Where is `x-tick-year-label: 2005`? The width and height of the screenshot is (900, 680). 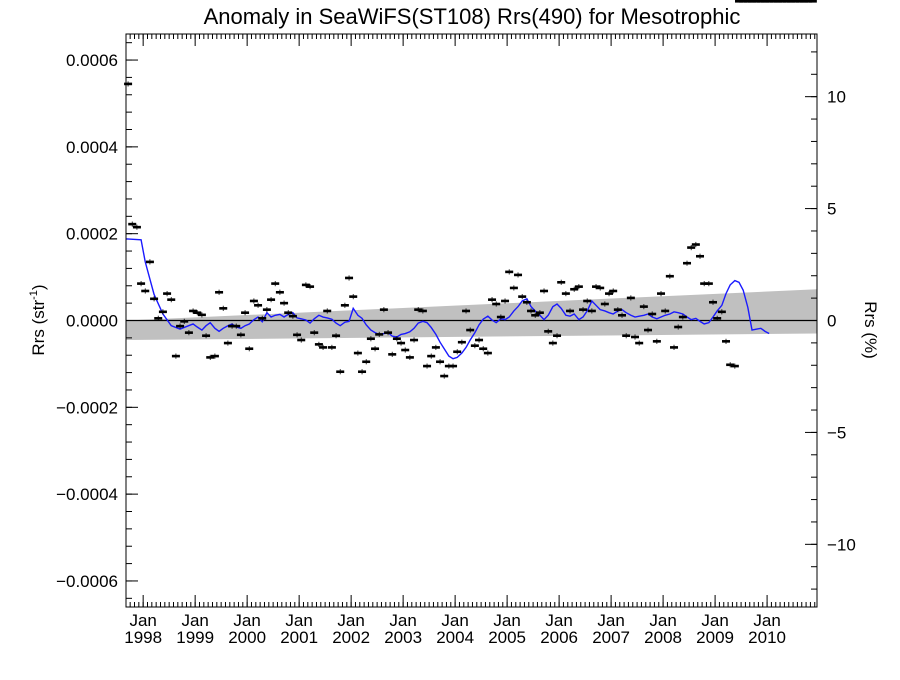
x-tick-year-label: 2005 is located at coordinates (507, 637).